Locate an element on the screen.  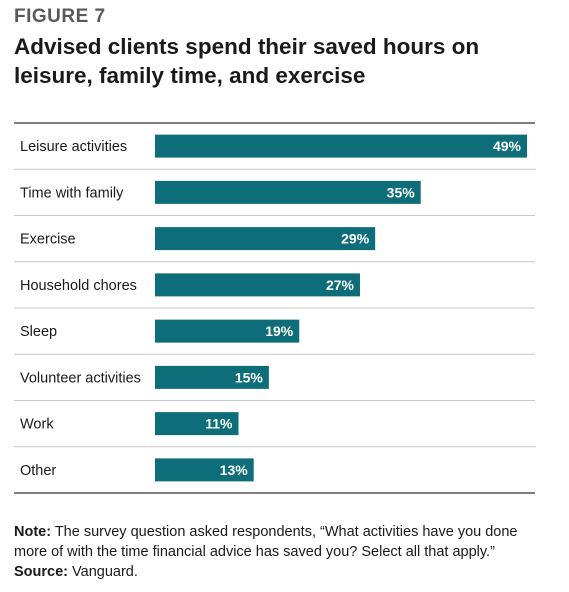
category-label: Exercise is located at coordinates (48, 240).